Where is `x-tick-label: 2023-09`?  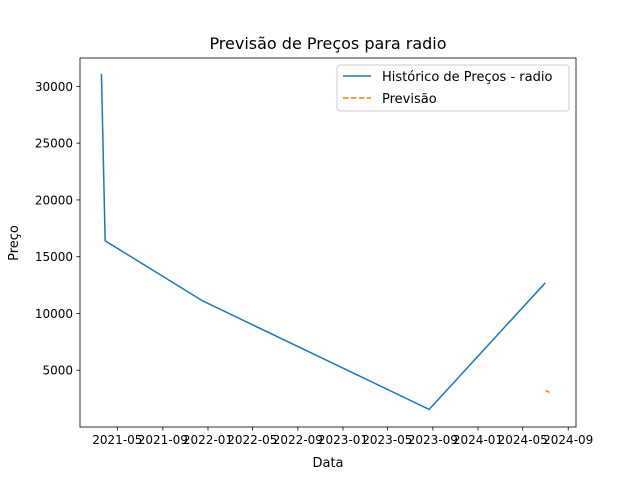
x-tick-label: 2023-09 is located at coordinates (433, 440).